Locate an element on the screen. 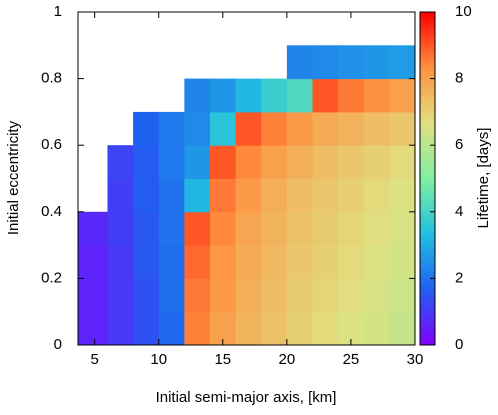 The height and width of the screenshot is (415, 498). colorbar-tick-label: 4 is located at coordinates (459, 211).